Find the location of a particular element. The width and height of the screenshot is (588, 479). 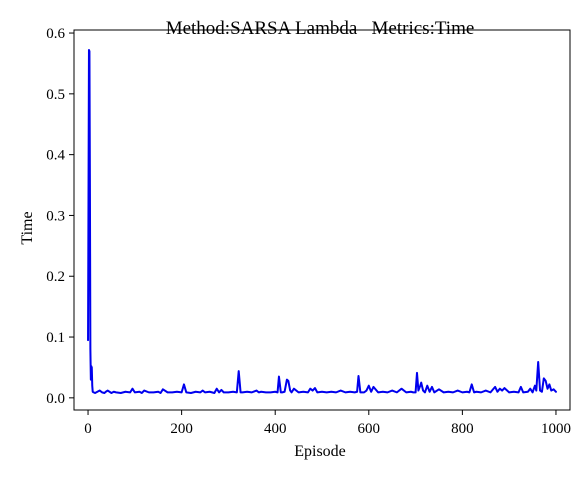

y-tick-label: 0.1 is located at coordinates (55, 338).